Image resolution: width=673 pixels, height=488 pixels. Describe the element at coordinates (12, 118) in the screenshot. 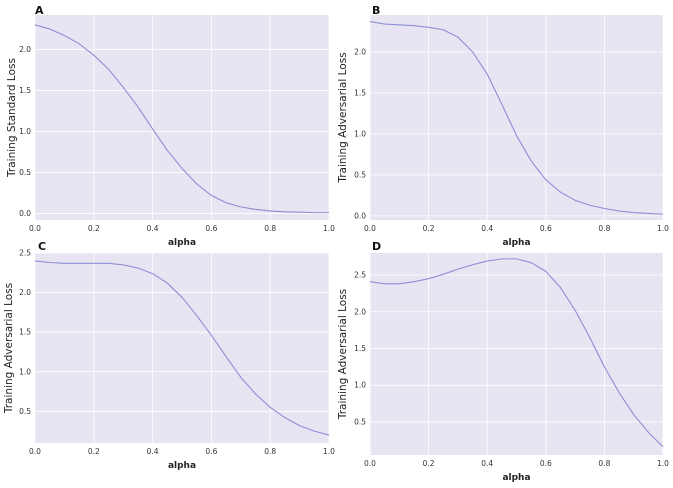

I see `y-axis-label: Training Standard Loss` at that location.